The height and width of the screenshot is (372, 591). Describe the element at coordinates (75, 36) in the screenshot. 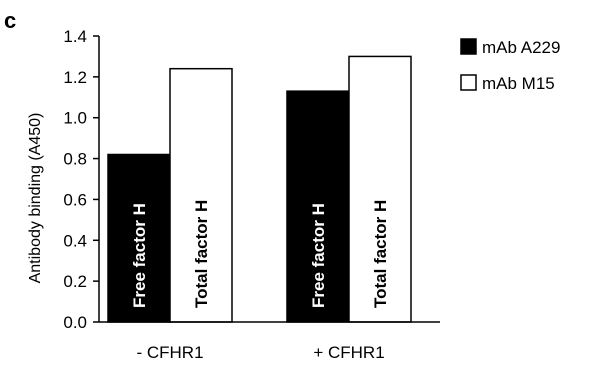

I see `y-tick-label: 1.4` at that location.